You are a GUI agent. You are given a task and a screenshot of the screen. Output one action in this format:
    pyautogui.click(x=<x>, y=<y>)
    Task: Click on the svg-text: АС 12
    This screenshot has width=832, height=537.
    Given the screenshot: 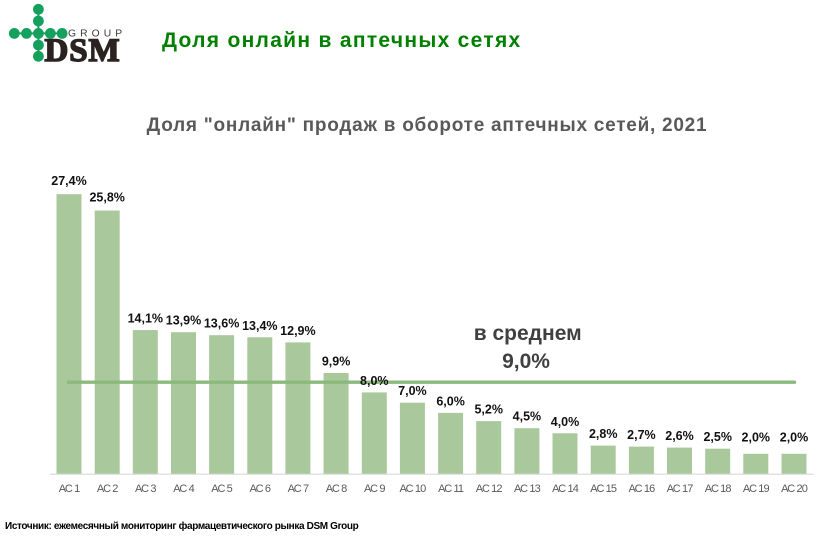 What is the action you would take?
    pyautogui.click(x=489, y=489)
    